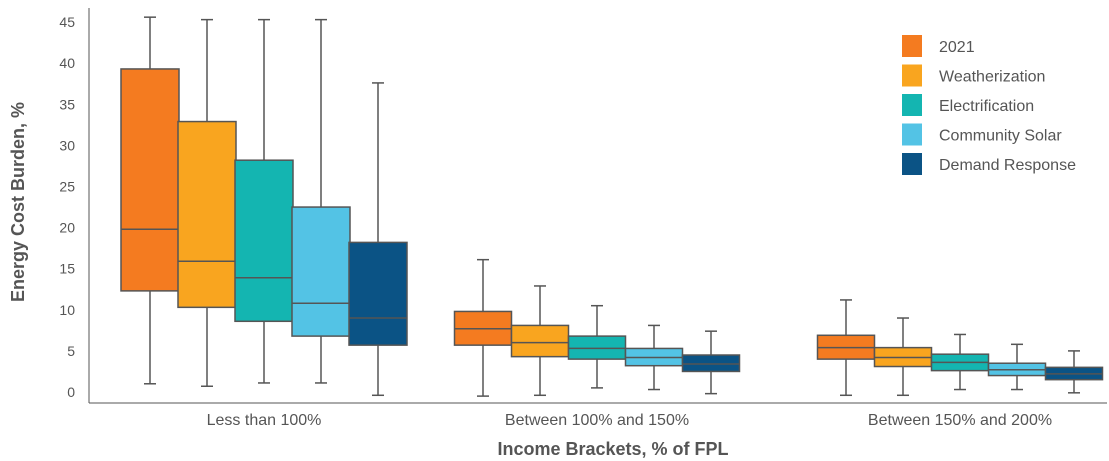  What do you see at coordinates (1007, 165) in the screenshot?
I see `legend-label: Demand Response` at bounding box center [1007, 165].